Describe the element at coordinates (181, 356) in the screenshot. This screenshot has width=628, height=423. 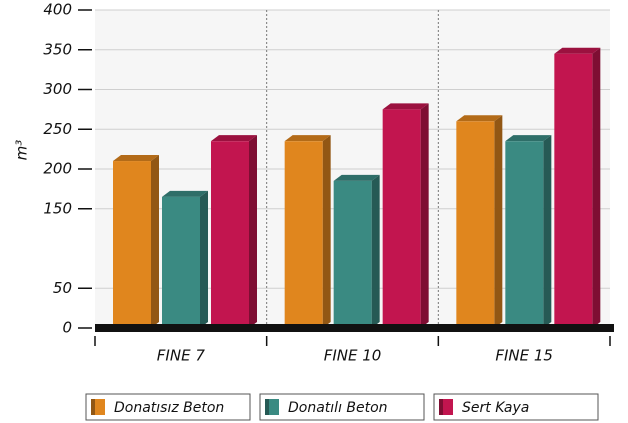
I see `x-tick-label: FINE 7` at that location.